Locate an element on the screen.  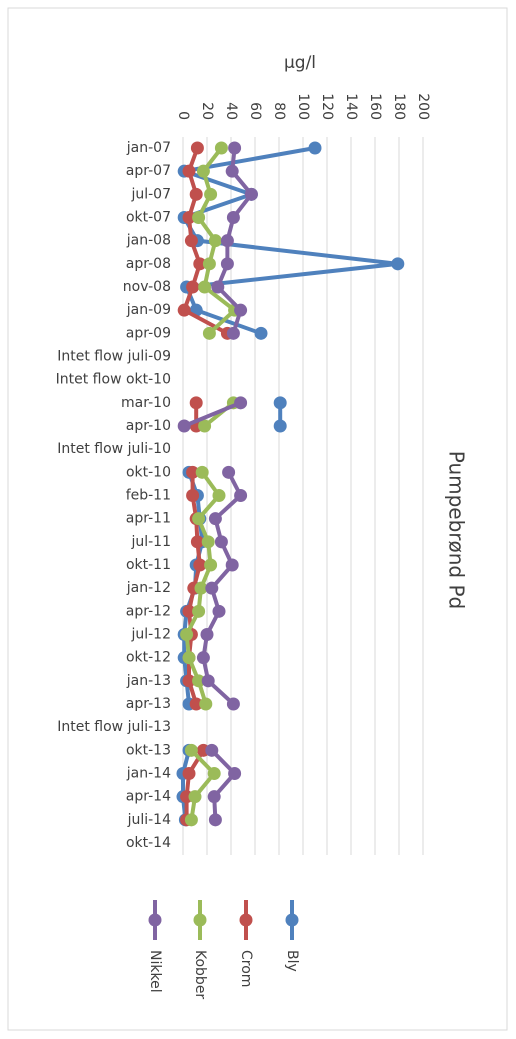
category-label: jul-07 is located at coordinates (150, 194).